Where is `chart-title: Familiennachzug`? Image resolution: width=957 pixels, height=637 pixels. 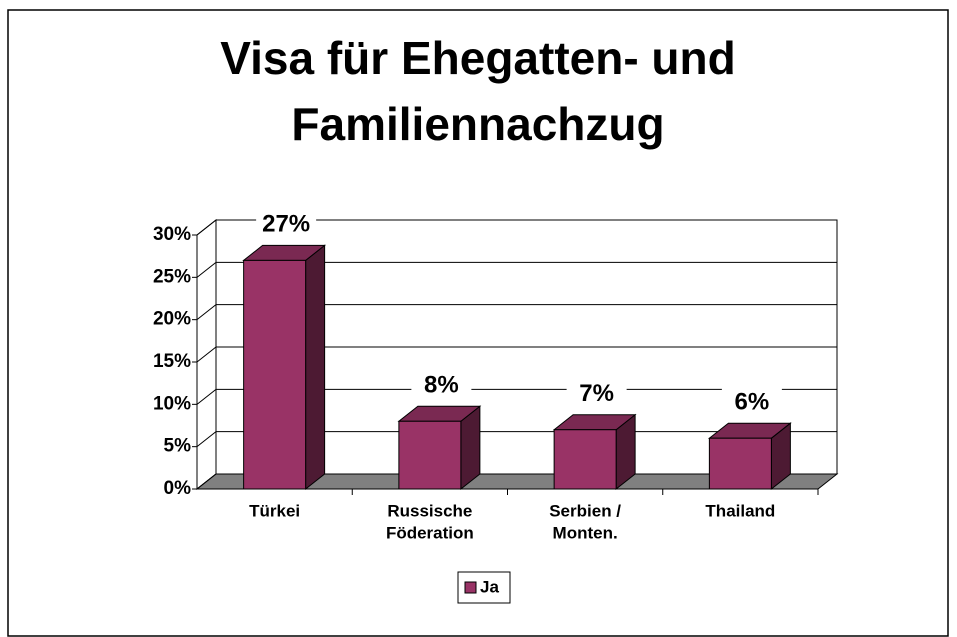
chart-title: Familiennachzug is located at coordinates (477, 124).